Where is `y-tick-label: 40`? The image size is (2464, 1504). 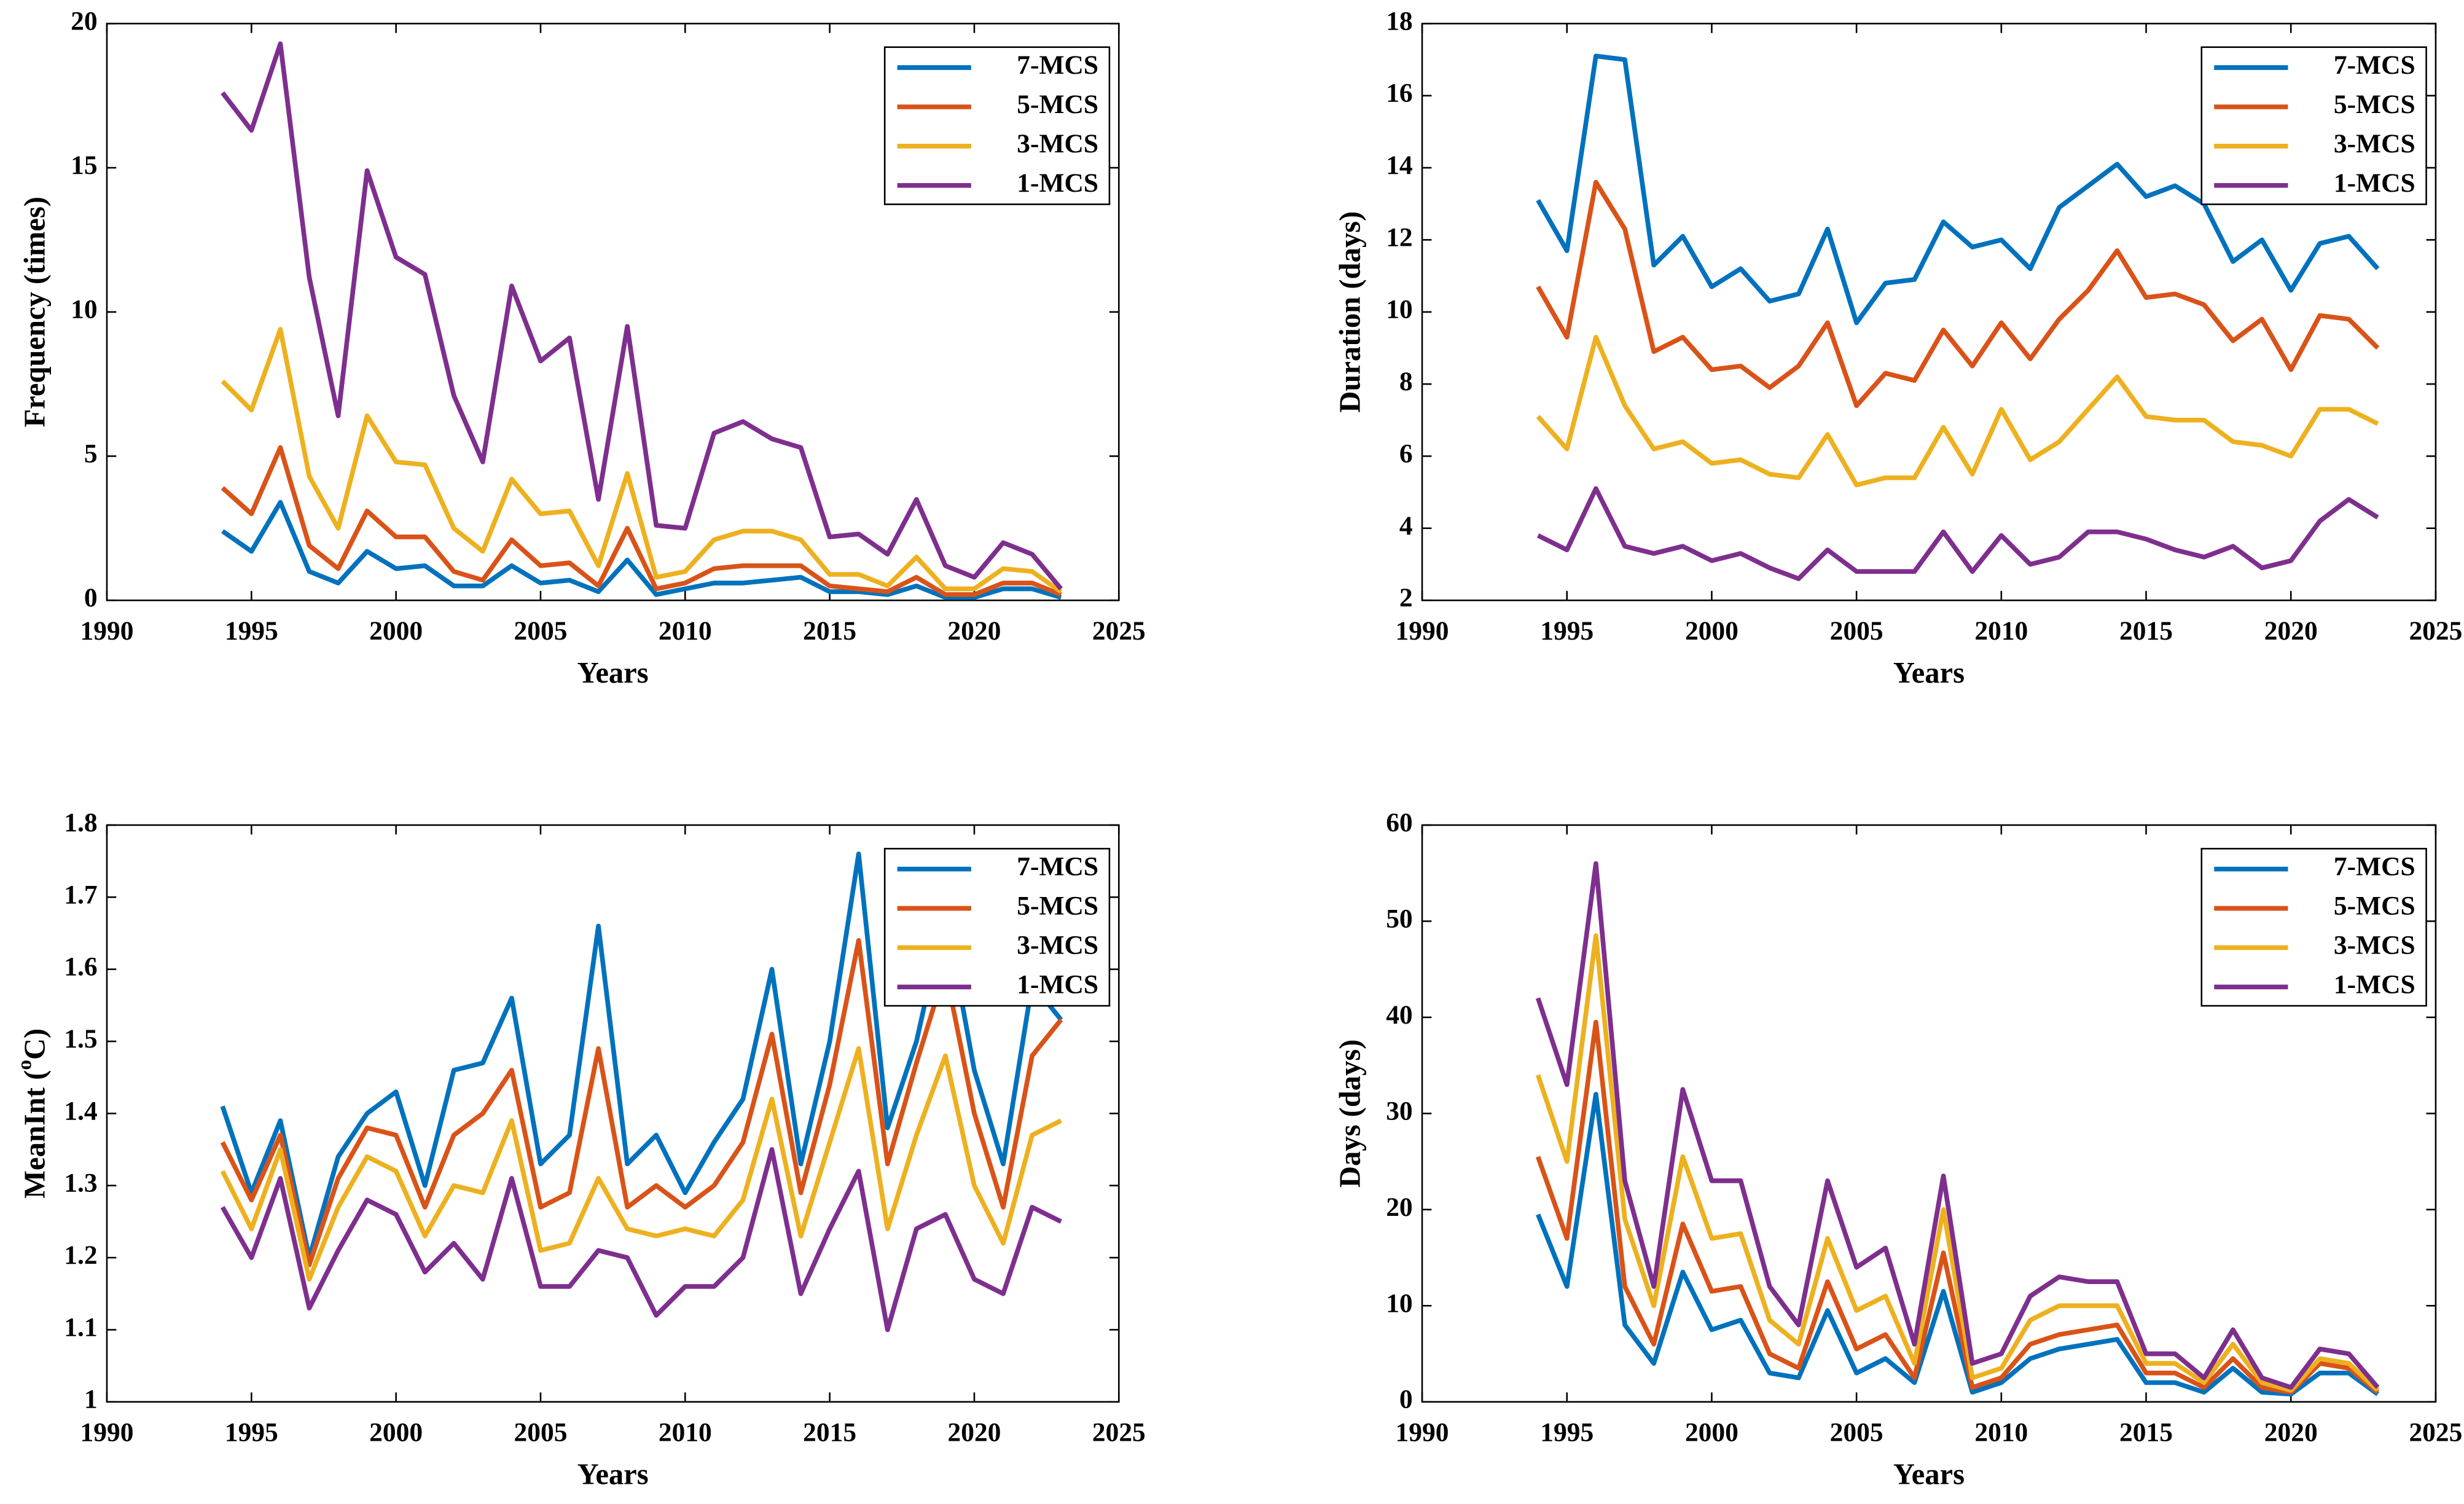
y-tick-label: 40 is located at coordinates (1399, 1015).